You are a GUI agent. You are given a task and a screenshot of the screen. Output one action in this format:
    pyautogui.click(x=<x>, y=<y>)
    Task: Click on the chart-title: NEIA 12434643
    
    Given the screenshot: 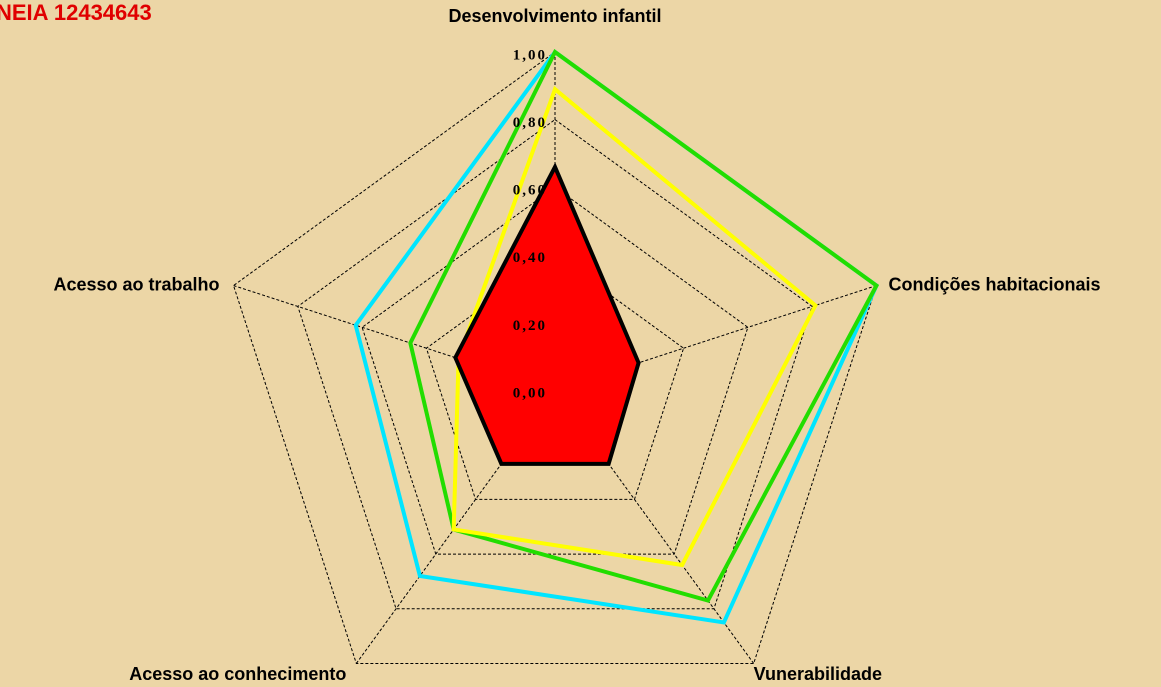 What is the action you would take?
    pyautogui.click(x=76, y=12)
    